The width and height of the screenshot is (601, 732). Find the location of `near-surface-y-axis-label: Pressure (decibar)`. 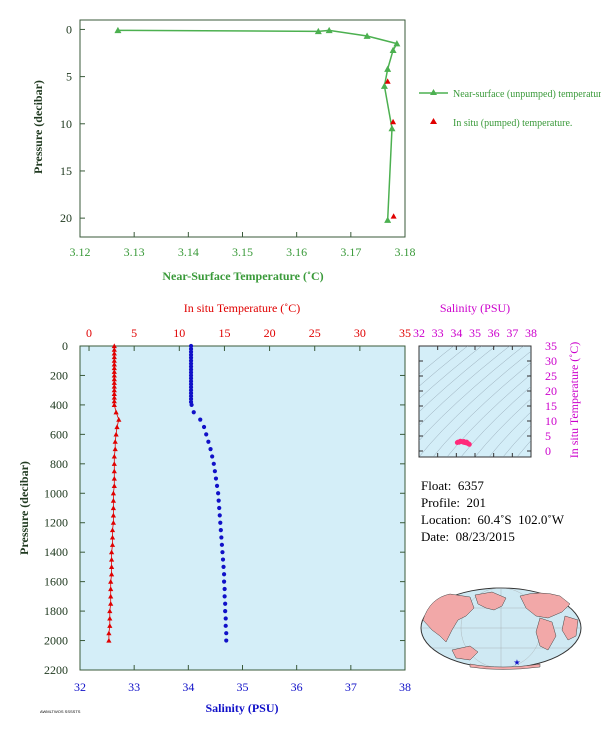

near-surface-y-axis-label: Pressure (decibar) is located at coordinates (38, 127).